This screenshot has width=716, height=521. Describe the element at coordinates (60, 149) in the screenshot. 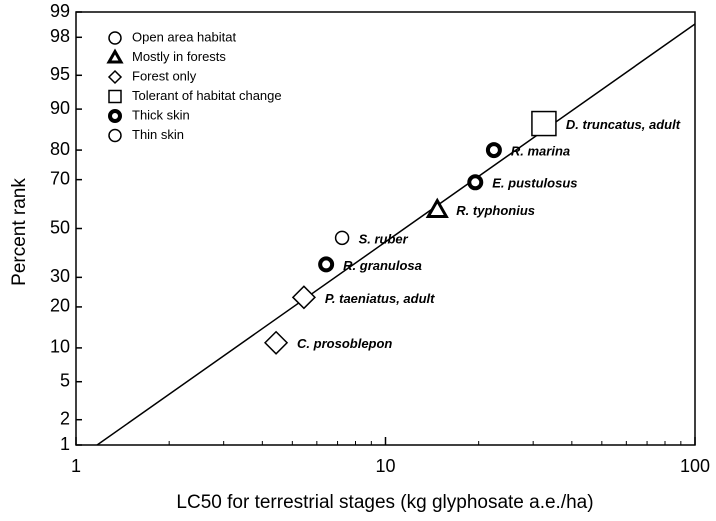

I see `y-tick-label: 80` at that location.